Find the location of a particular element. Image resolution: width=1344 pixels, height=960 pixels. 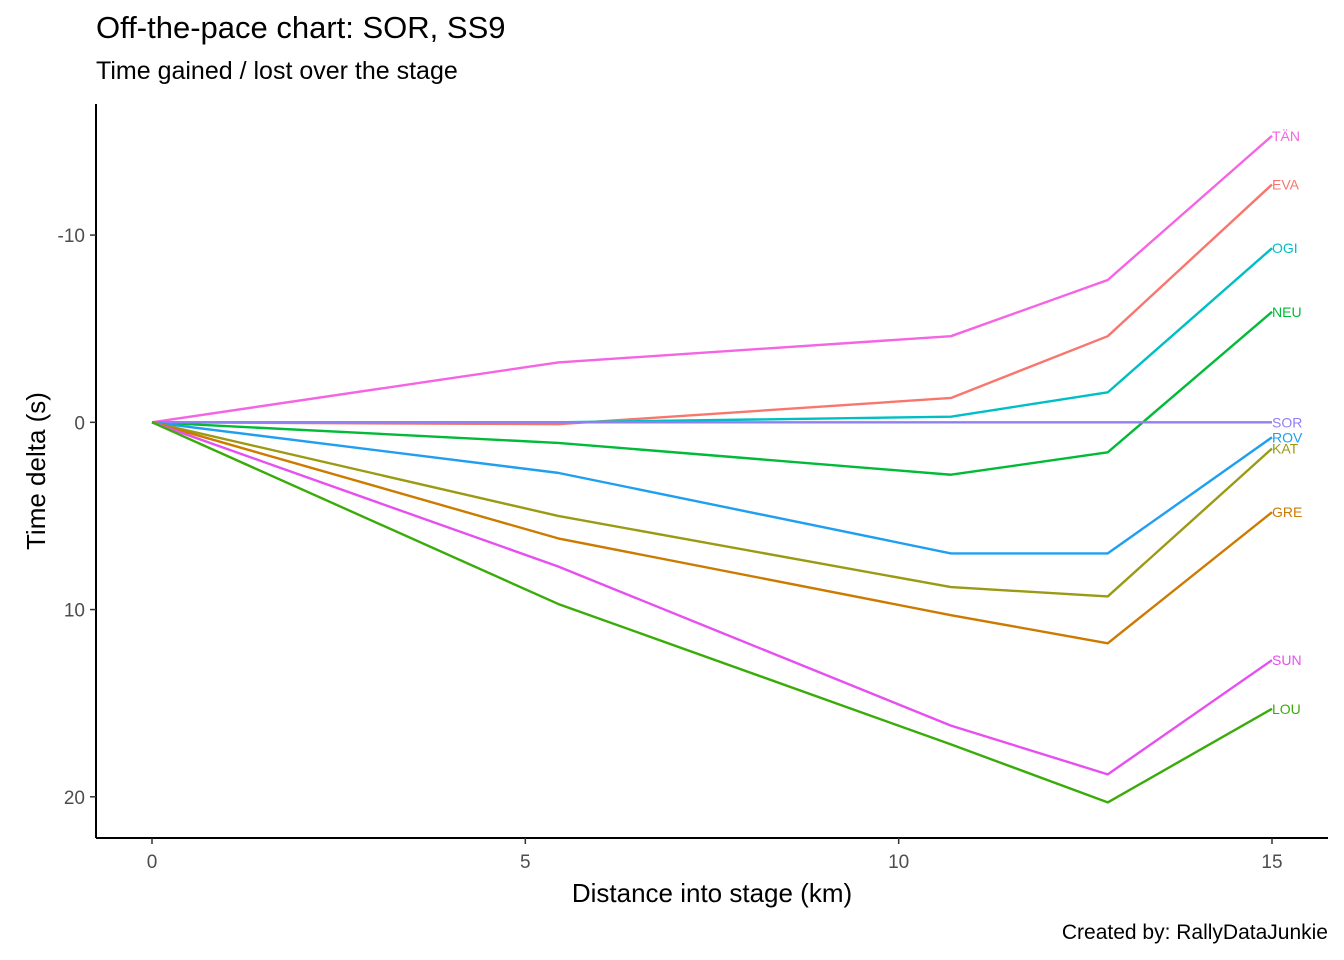

x-axis-title: Distance into stage (km) is located at coordinates (712, 893).